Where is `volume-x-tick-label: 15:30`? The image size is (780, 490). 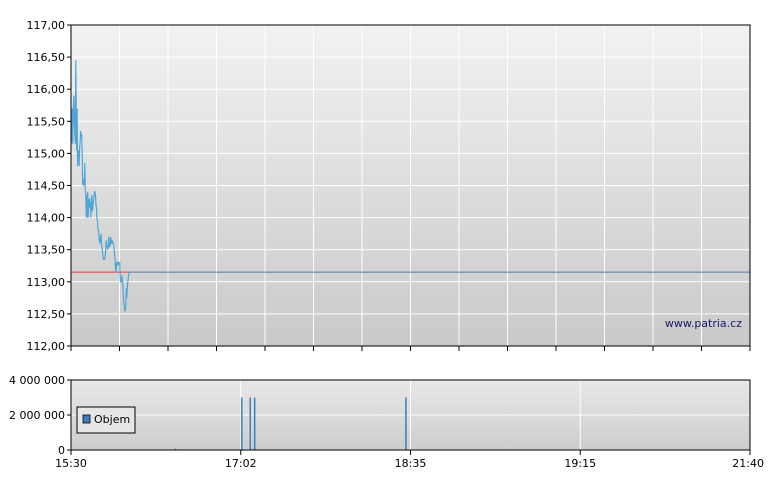 volume-x-tick-label: 15:30 is located at coordinates (71, 463).